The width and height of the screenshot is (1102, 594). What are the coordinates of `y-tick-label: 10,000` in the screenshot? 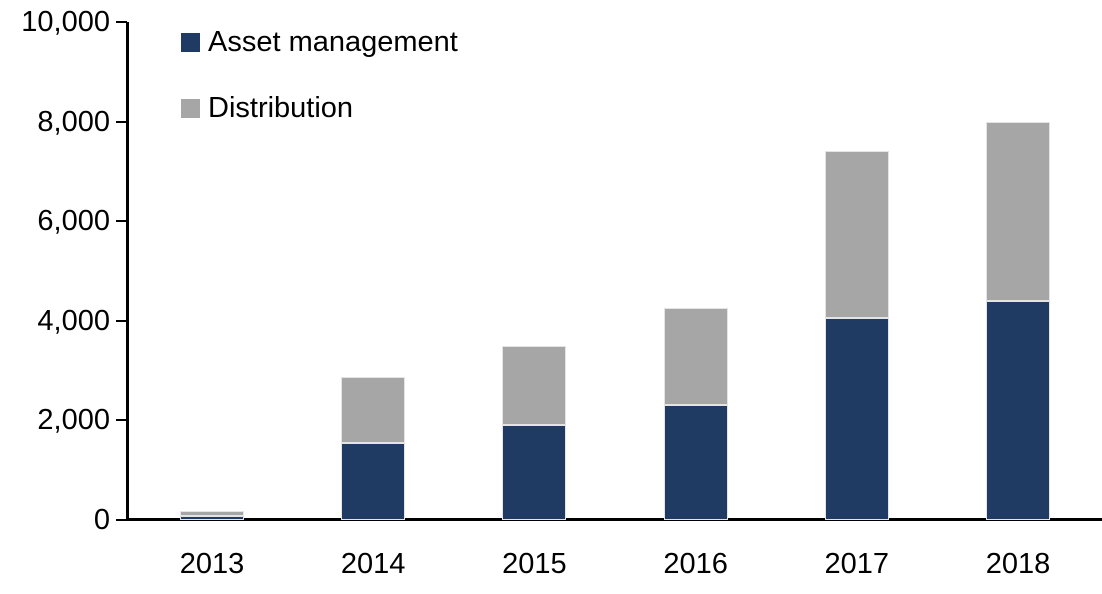 It's located at (65, 22).